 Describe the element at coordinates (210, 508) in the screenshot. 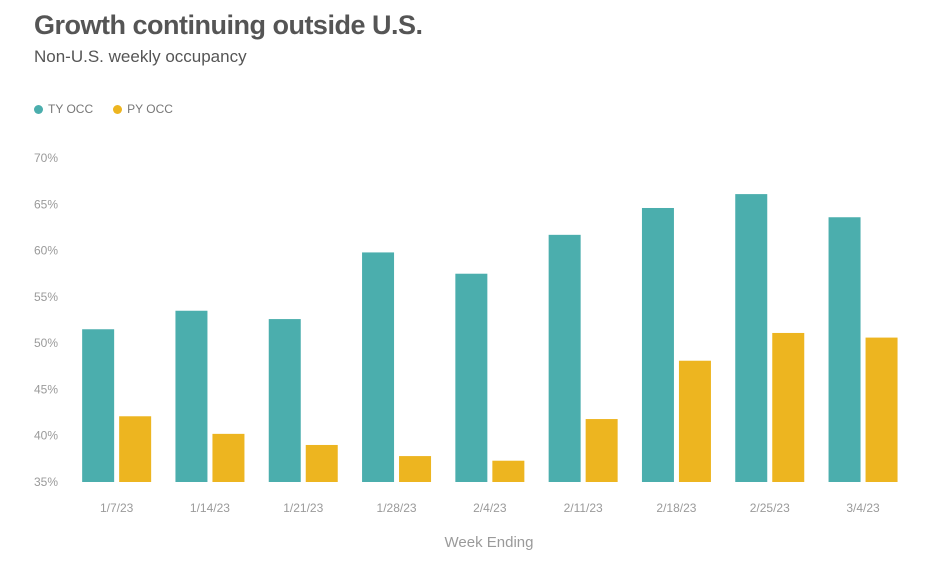

I see `x-tick-label: 1/14/23` at that location.